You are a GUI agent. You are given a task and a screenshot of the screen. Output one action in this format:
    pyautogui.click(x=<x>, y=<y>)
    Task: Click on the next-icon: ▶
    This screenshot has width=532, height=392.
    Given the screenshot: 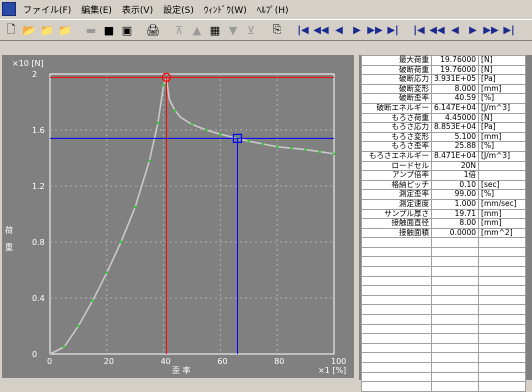 What is the action you would take?
    pyautogui.click(x=357, y=30)
    